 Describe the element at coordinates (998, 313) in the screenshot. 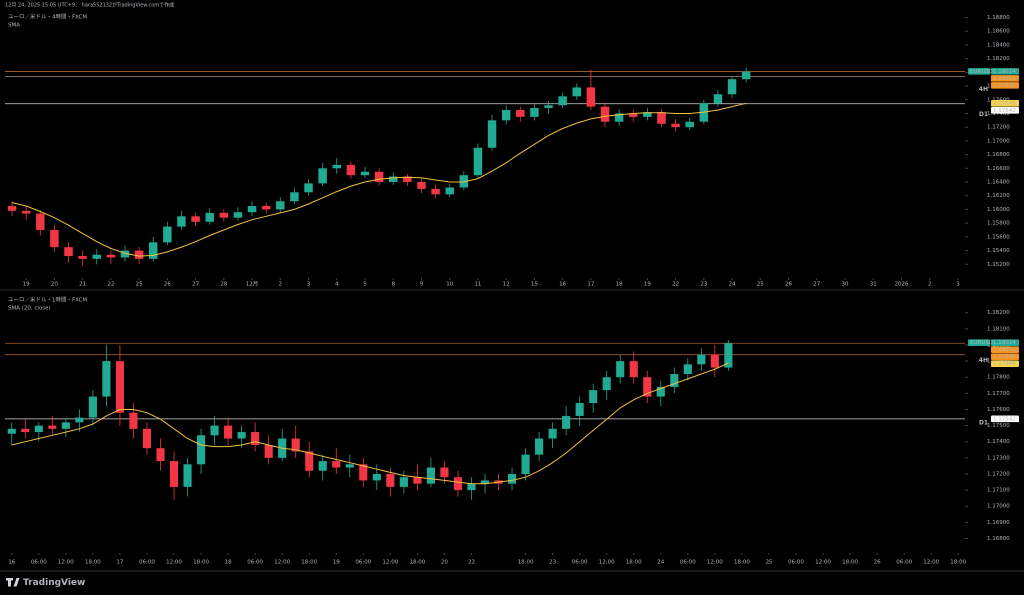

I see `y-tick-label: 1.18200` at that location.